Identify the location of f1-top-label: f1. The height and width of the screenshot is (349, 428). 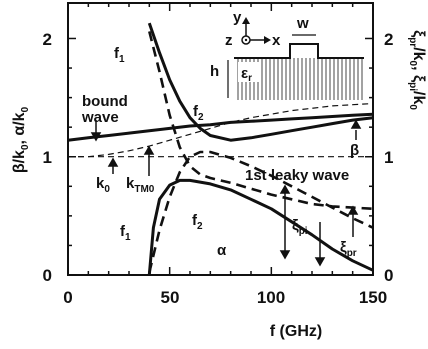
(119, 55).